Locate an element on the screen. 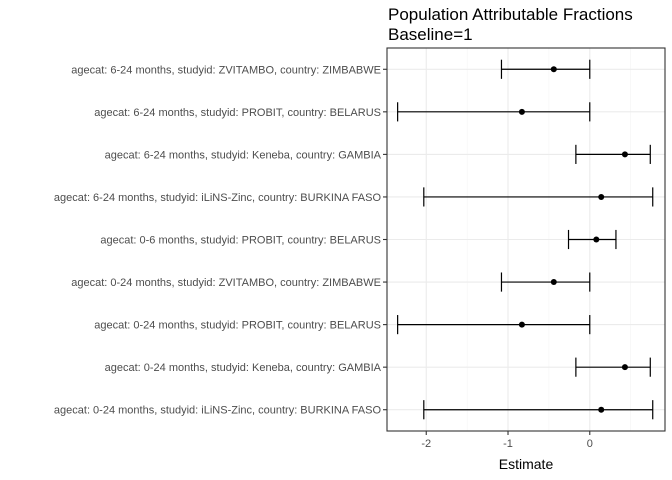 The image size is (672, 480). x-tick-label: -1 is located at coordinates (508, 444).